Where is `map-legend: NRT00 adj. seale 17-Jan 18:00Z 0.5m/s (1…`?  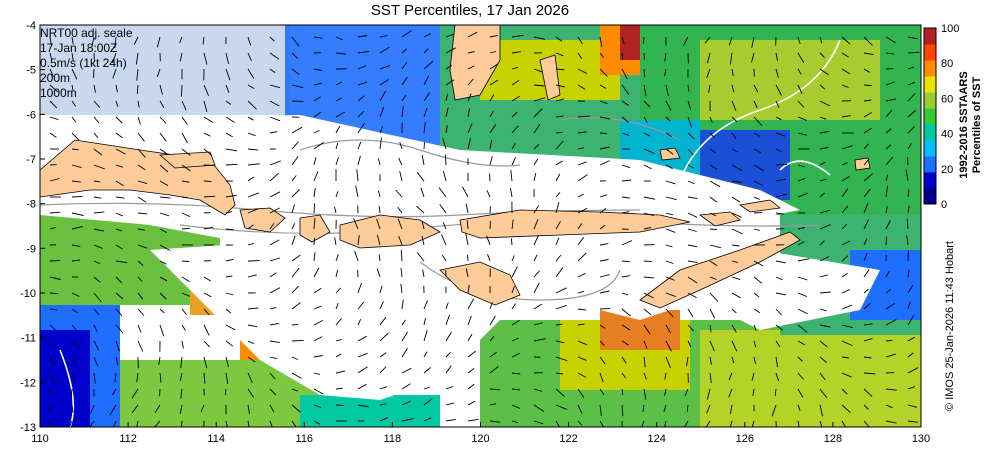 map-legend: NRT00 adj. seale 17-Jan 18:00Z 0.5m/s (1… is located at coordinates (86, 63).